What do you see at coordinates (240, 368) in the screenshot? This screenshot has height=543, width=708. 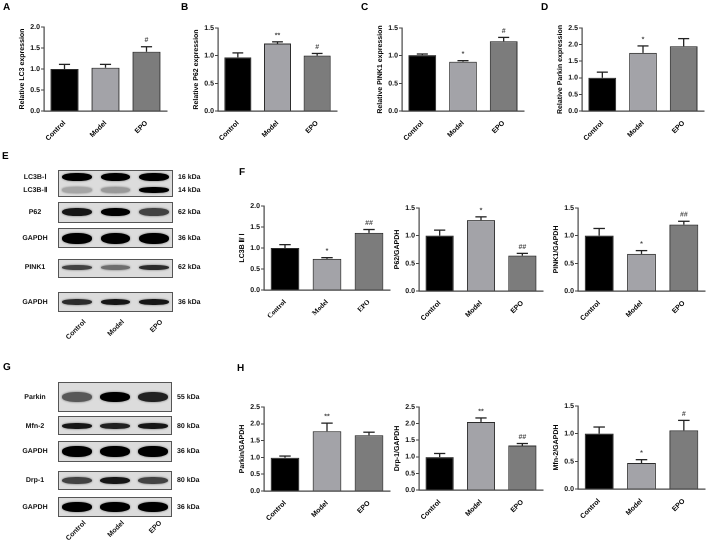 I see `chart-title: H` at bounding box center [240, 368].